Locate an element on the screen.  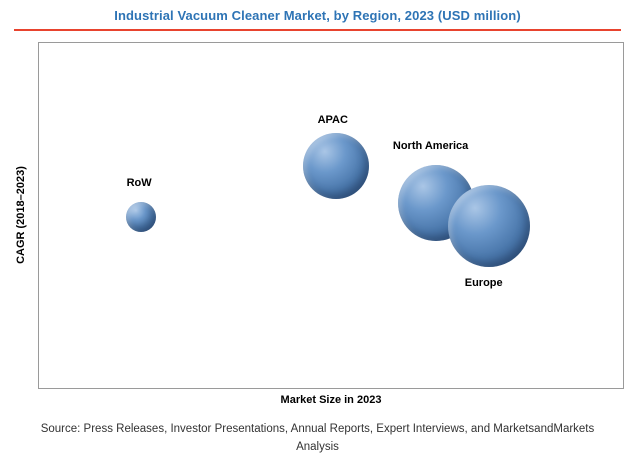
y-axis-label: CAGR (2018–2023) is located at coordinates (21, 215).